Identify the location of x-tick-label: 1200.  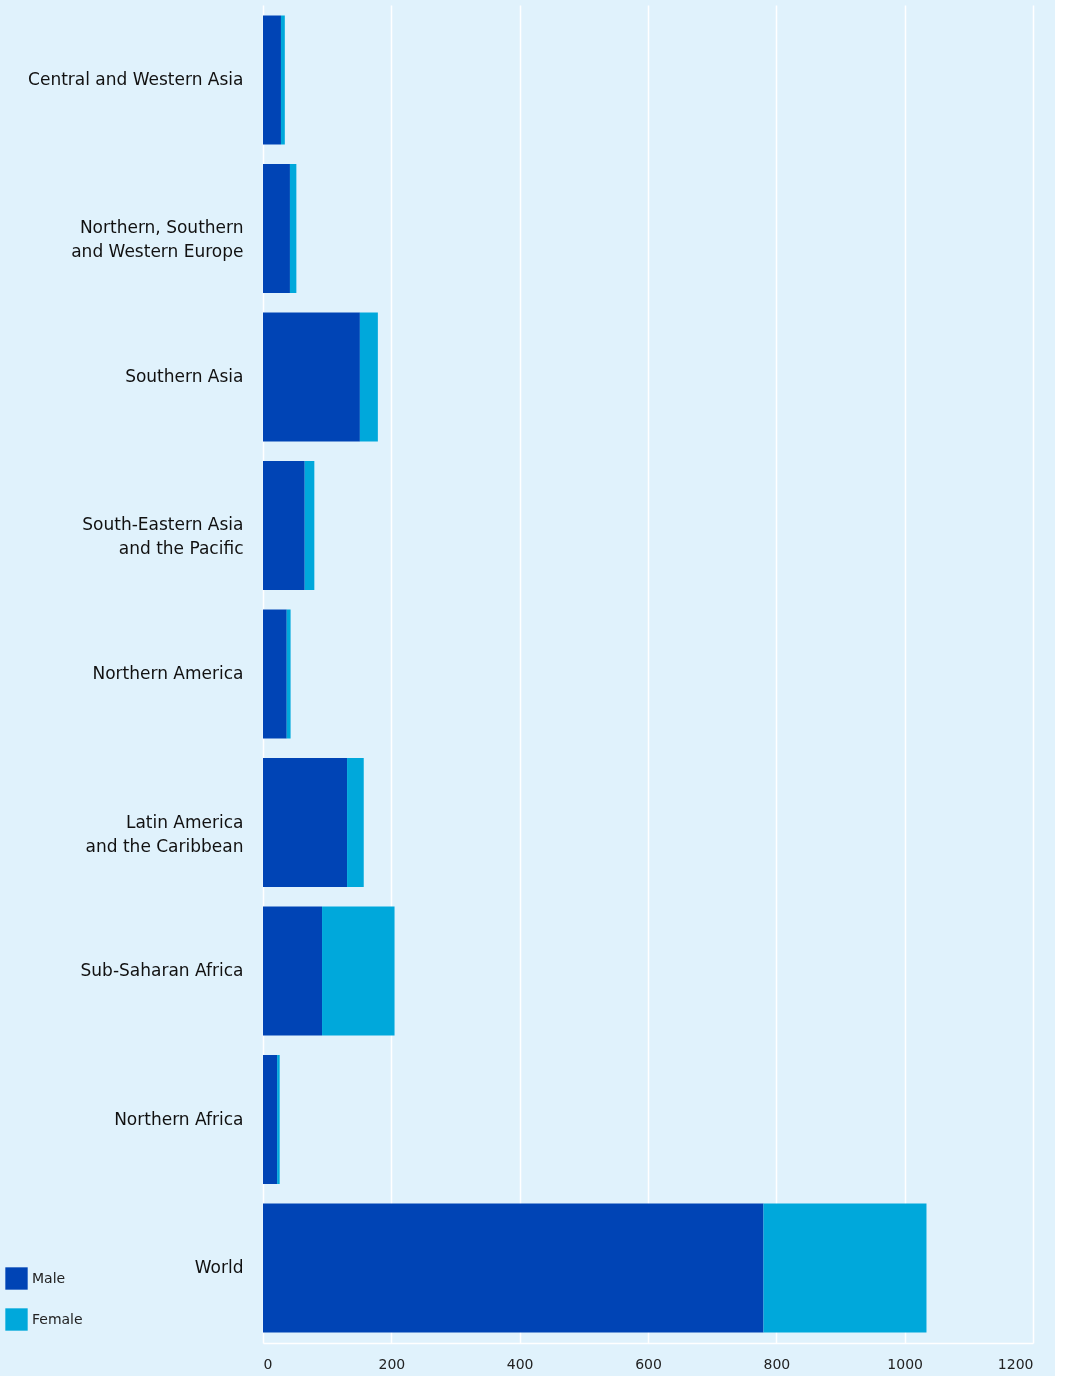
(1015, 1363).